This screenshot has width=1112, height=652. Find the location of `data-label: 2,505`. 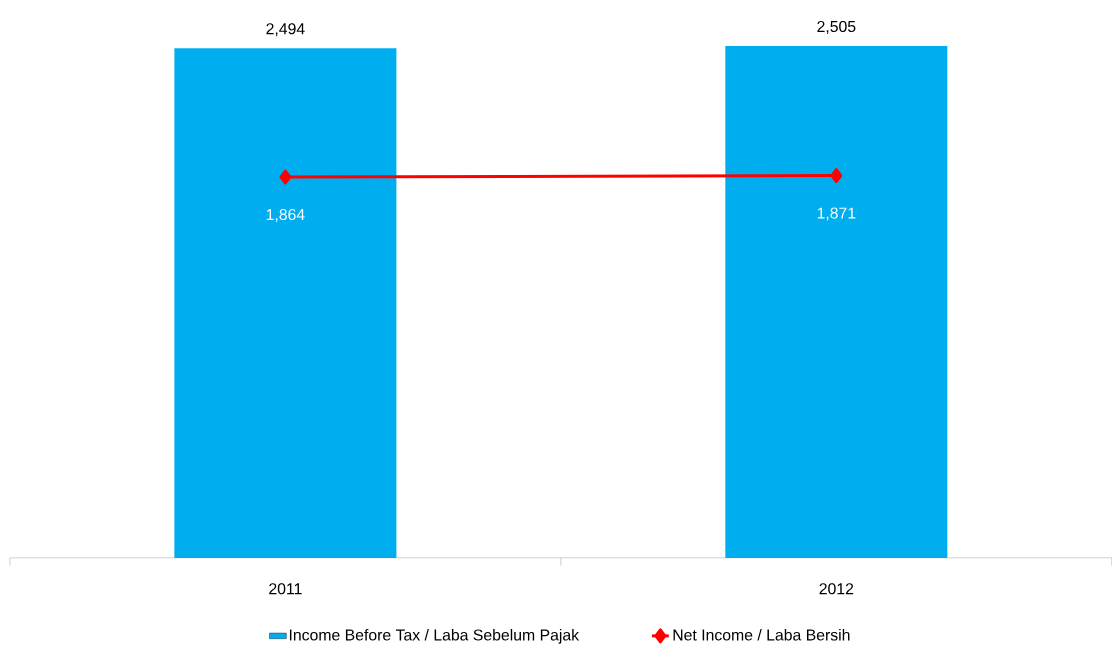

data-label: 2,505 is located at coordinates (836, 27).